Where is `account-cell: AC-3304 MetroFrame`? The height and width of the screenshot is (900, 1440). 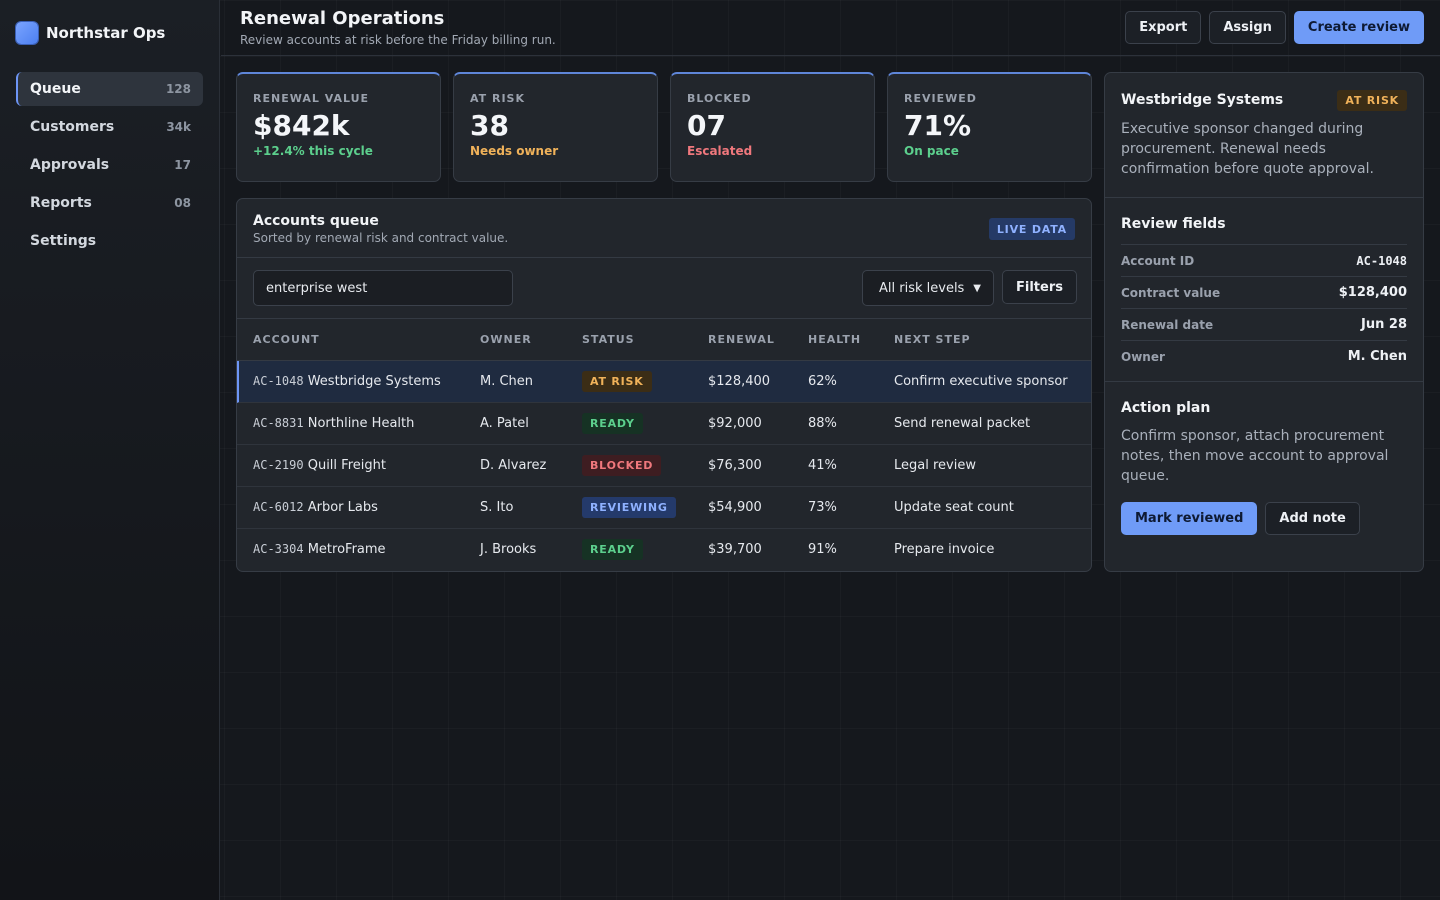
account-cell: AC-3304 MetroFrame is located at coordinates (319, 549).